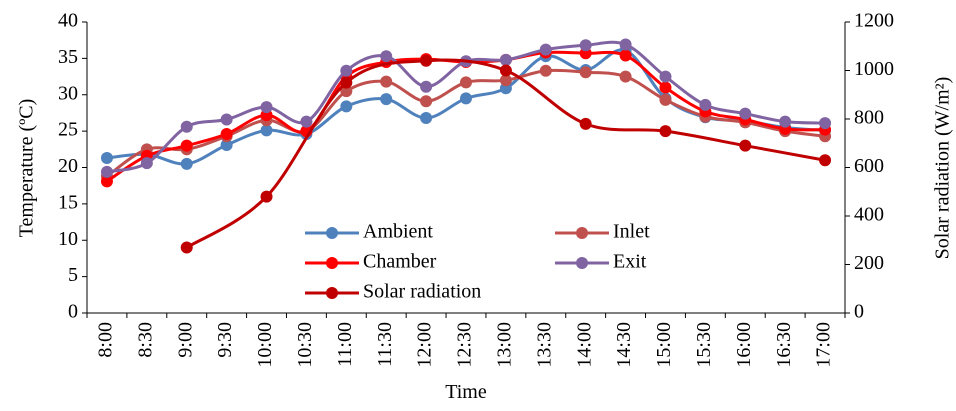 Image resolution: width=956 pixels, height=411 pixels. I want to click on y2-tick-label: 0, so click(859, 312).